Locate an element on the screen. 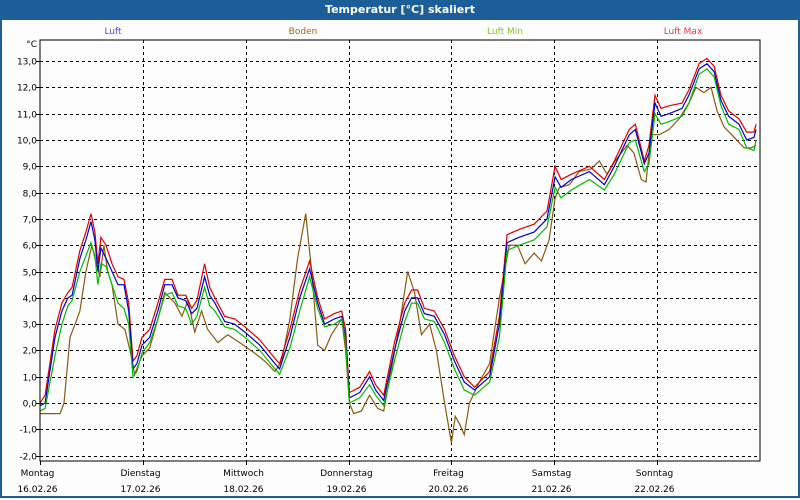 The image size is (800, 500). legend-item-luft-max: Luft Max is located at coordinates (683, 32).